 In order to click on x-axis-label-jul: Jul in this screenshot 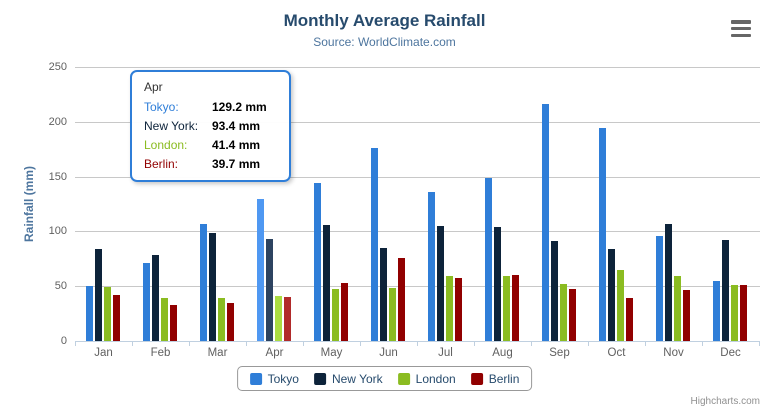, I will do `click(445, 353)`.